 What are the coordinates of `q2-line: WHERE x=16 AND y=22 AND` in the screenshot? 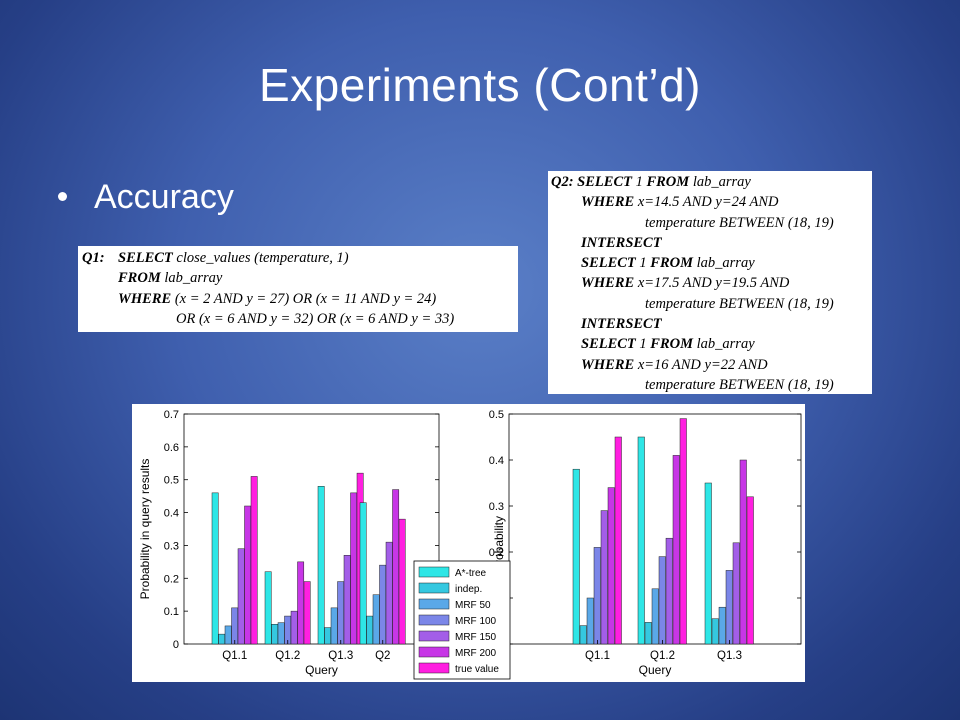 It's located at (710, 365).